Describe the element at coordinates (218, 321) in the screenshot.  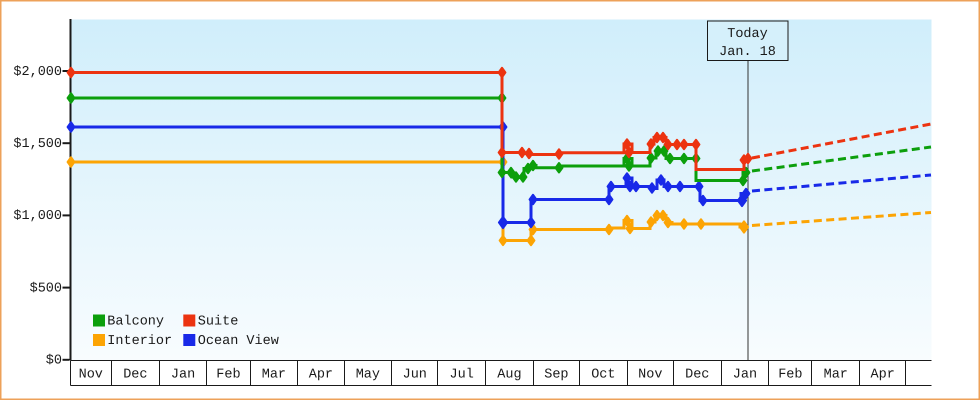
I see `svg-text: Suite` at that location.